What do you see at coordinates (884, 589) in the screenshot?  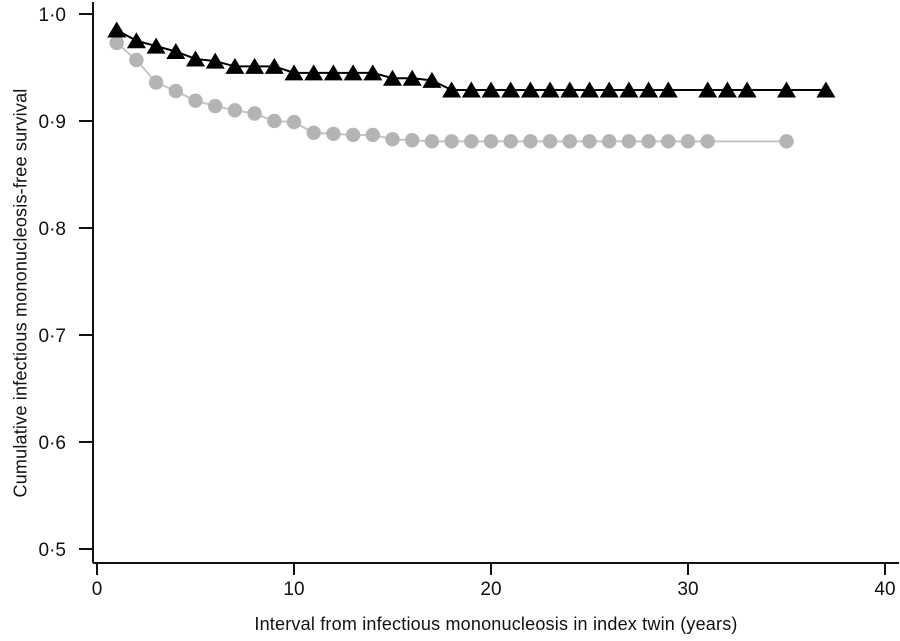 I see `x-tick-label: 40` at bounding box center [884, 589].